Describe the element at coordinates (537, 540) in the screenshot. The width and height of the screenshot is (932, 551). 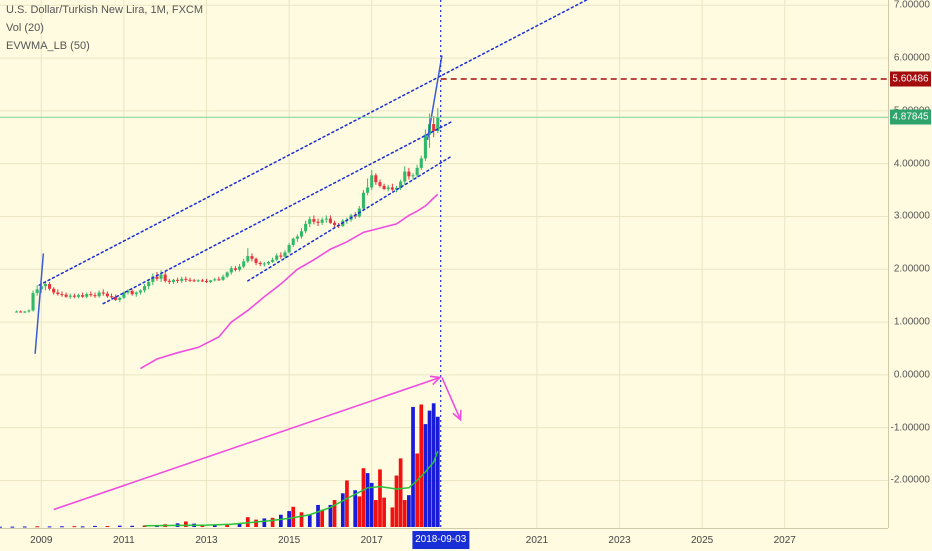
I see `time-tick-label: 2021` at that location.